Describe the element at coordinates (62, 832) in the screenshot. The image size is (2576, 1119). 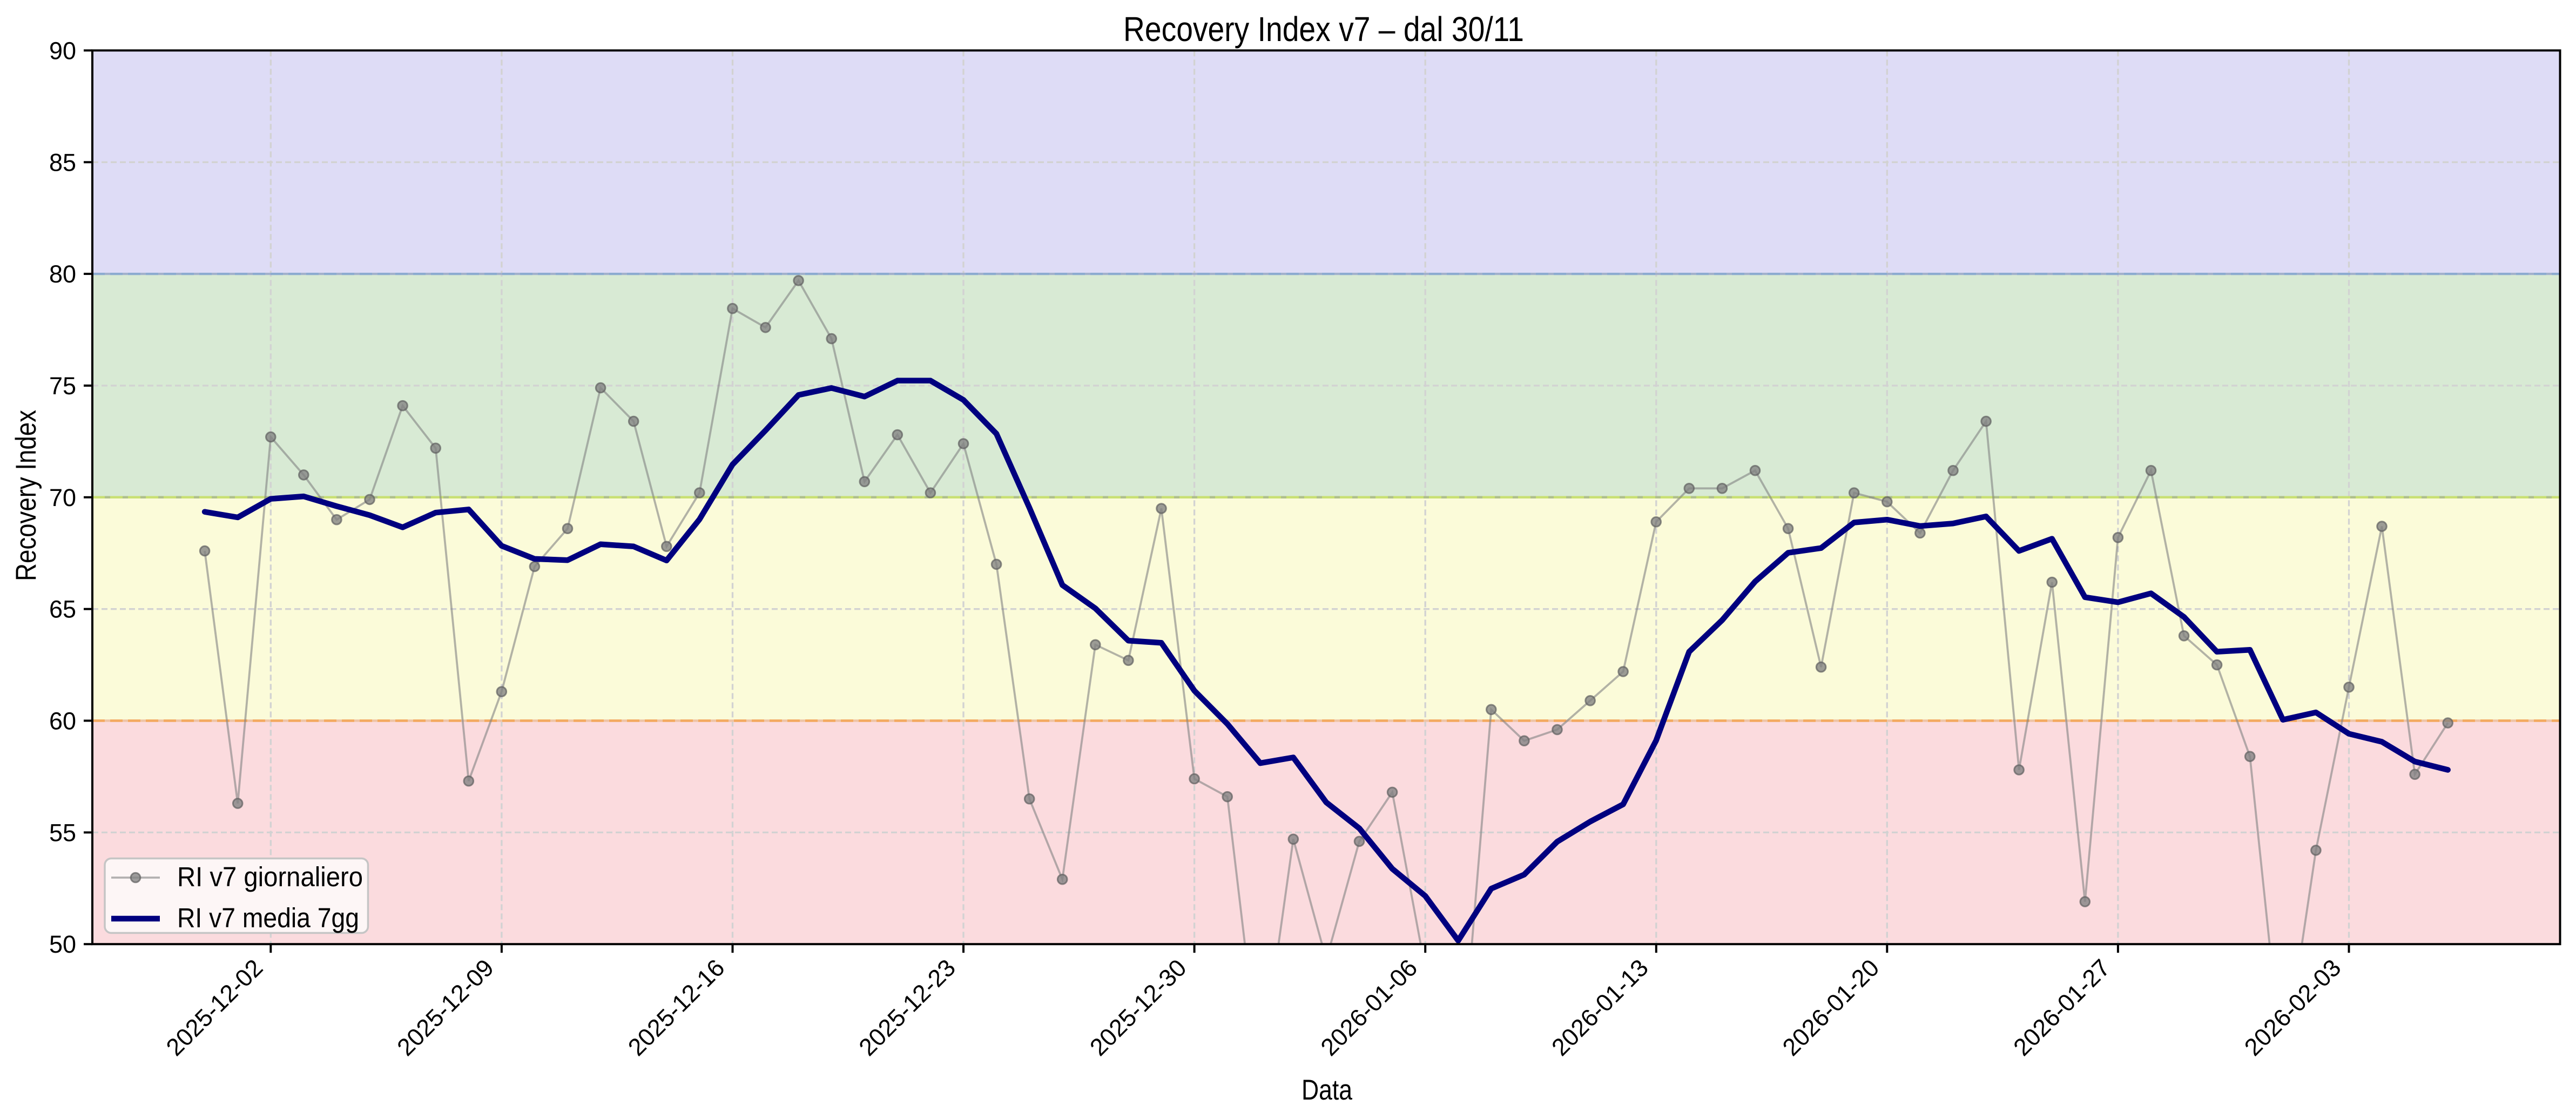
I see `svg-text: 55` at that location.